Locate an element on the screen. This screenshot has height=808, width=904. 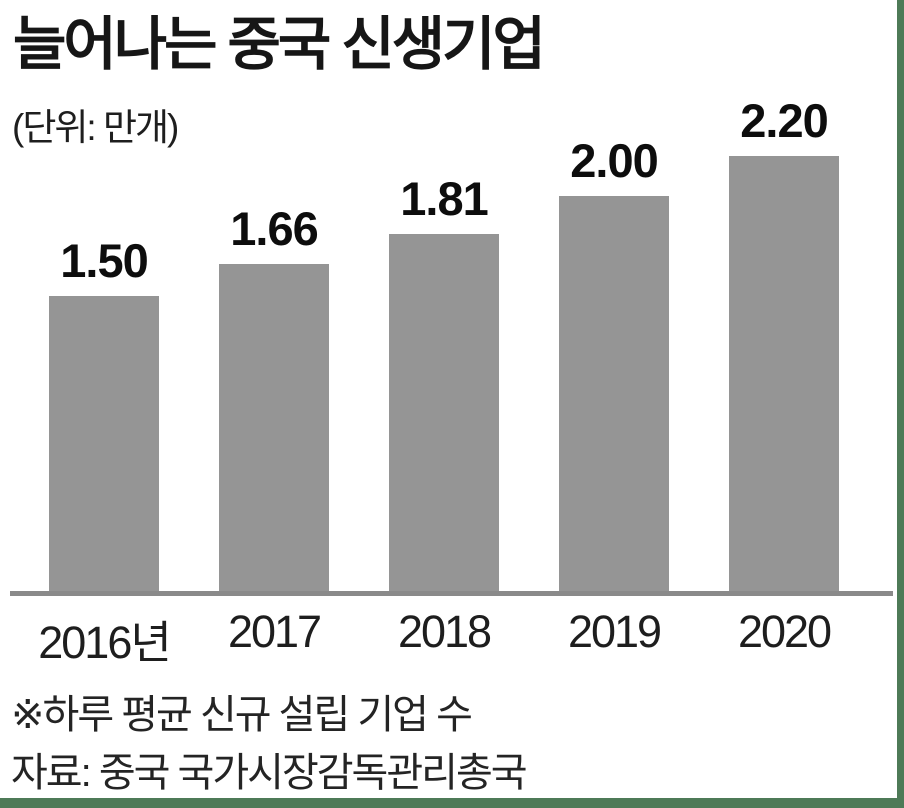
bar-2018 is located at coordinates (444, 415).